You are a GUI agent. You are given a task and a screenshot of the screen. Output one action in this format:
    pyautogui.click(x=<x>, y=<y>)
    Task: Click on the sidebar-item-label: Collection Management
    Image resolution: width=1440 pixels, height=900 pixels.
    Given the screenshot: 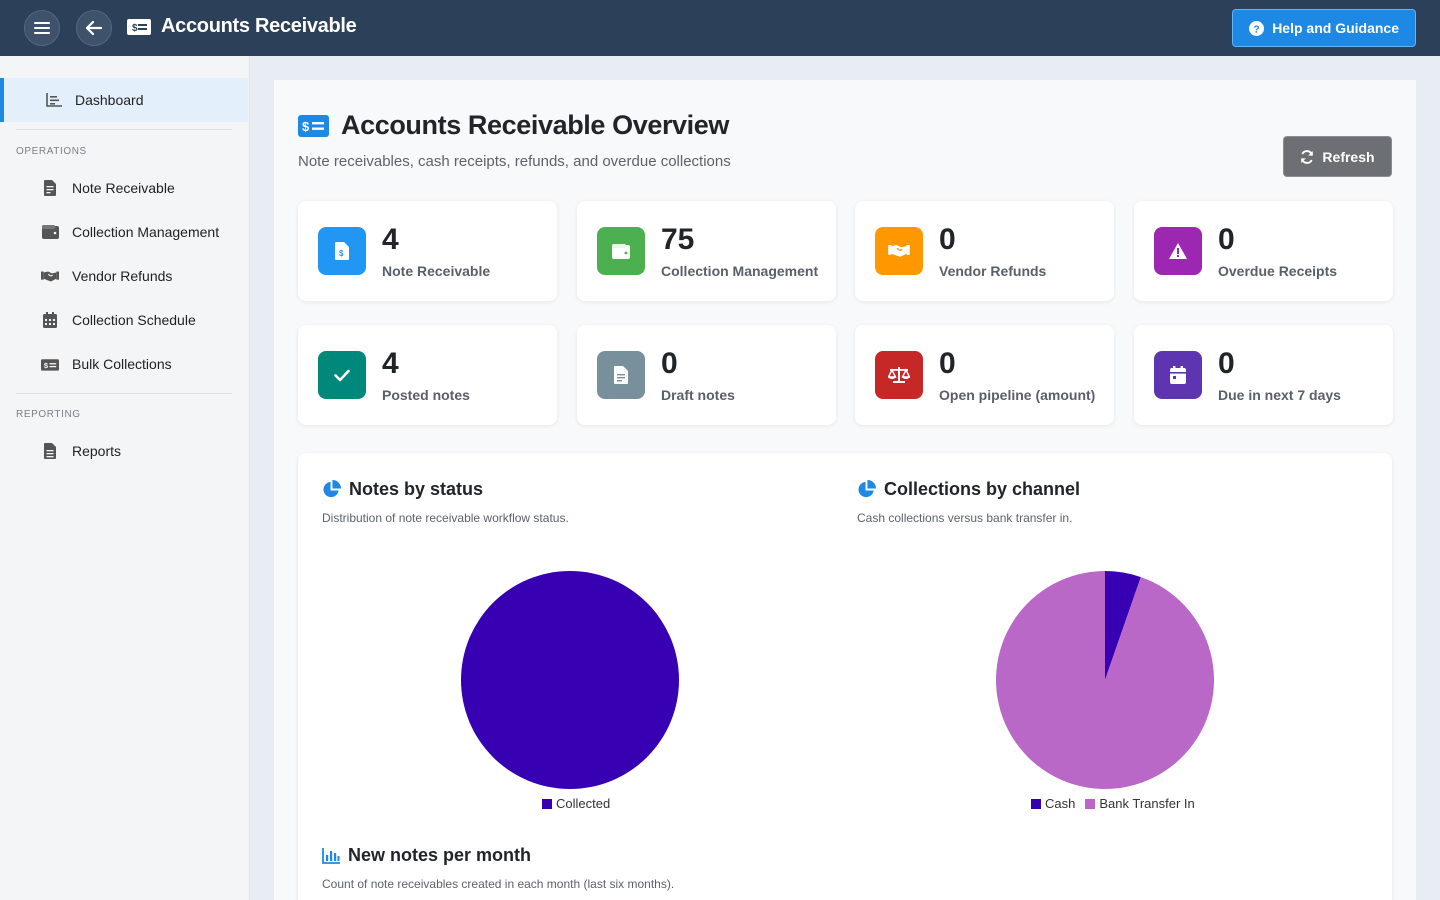 What is the action you would take?
    pyautogui.click(x=146, y=232)
    